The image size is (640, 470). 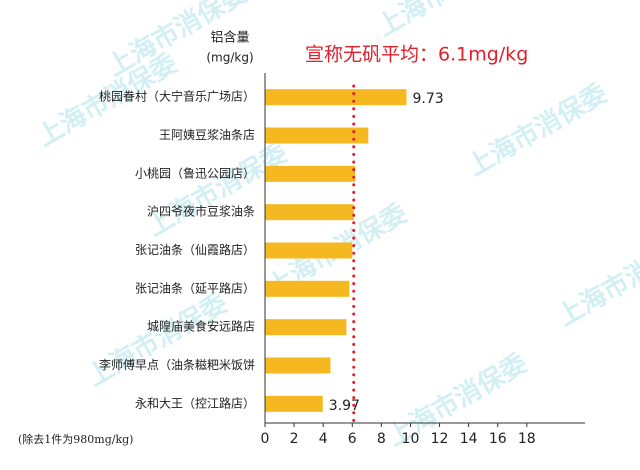 What do you see at coordinates (195, 249) in the screenshot?
I see `y-tick-label: 张记油条（仙霞路店）` at bounding box center [195, 249].